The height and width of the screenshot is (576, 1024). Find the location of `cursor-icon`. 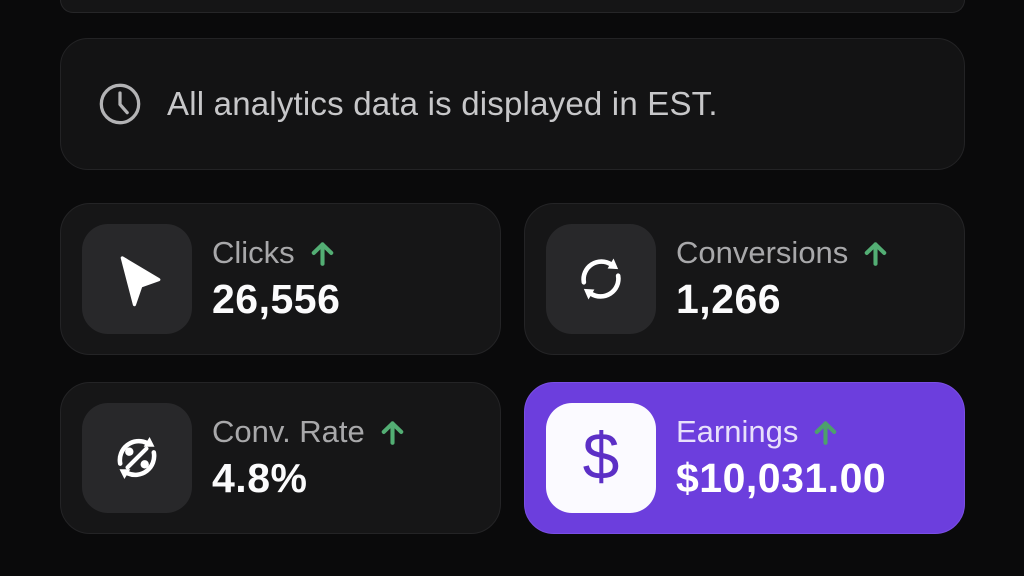

cursor-icon is located at coordinates (137, 279).